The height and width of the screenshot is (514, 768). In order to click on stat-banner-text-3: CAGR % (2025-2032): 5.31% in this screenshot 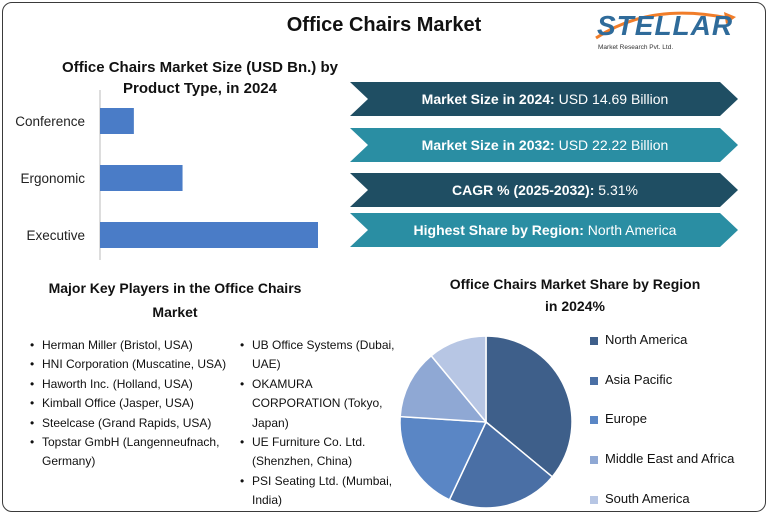, I will do `click(545, 190)`.